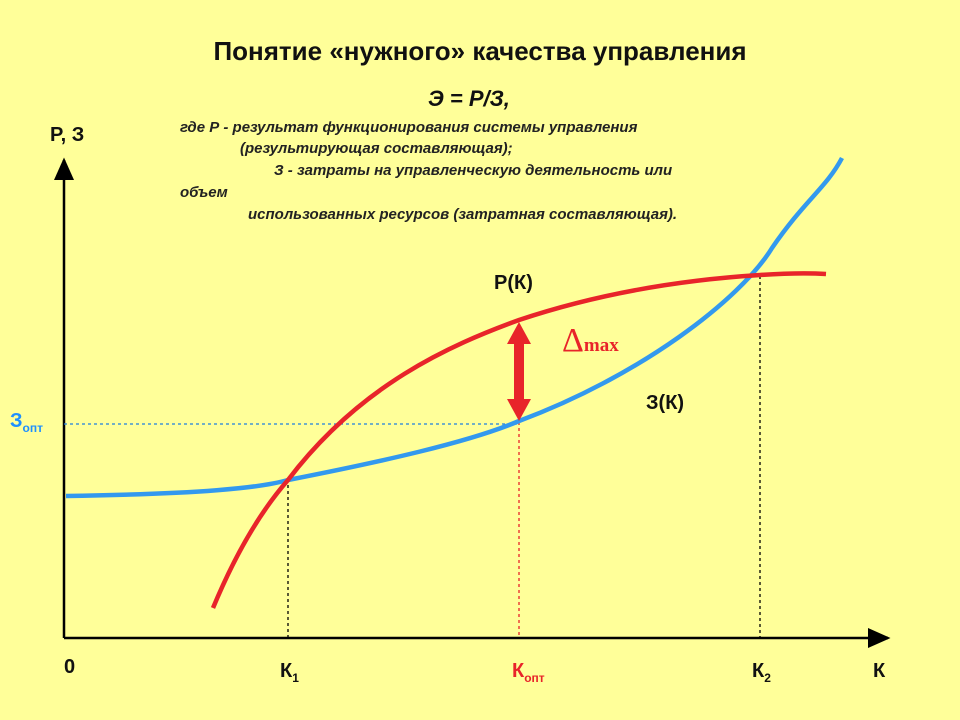  I want to click on note-line-2: (результирующая составляющая);, so click(376, 148).